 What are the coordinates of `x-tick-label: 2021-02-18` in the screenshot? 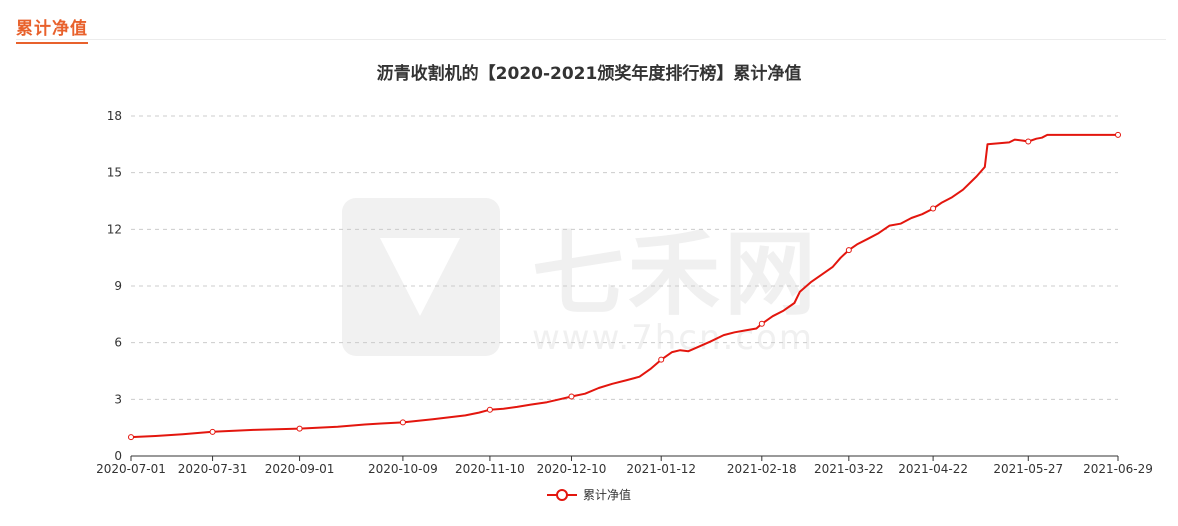 It's located at (762, 469).